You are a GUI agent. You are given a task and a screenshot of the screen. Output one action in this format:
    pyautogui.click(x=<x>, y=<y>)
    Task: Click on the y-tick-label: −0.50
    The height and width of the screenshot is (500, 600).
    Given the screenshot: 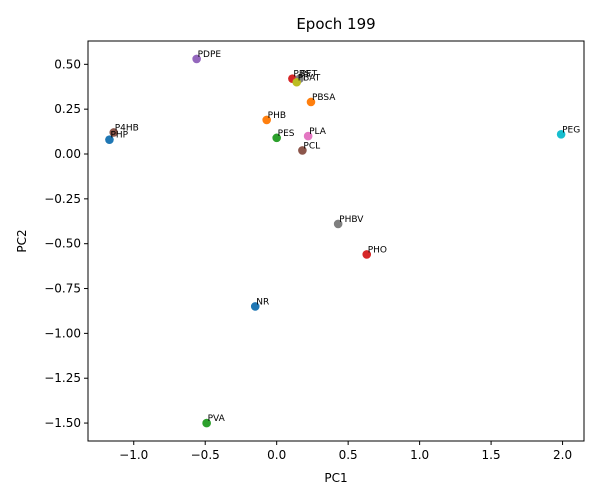 What is the action you would take?
    pyautogui.click(x=62, y=244)
    